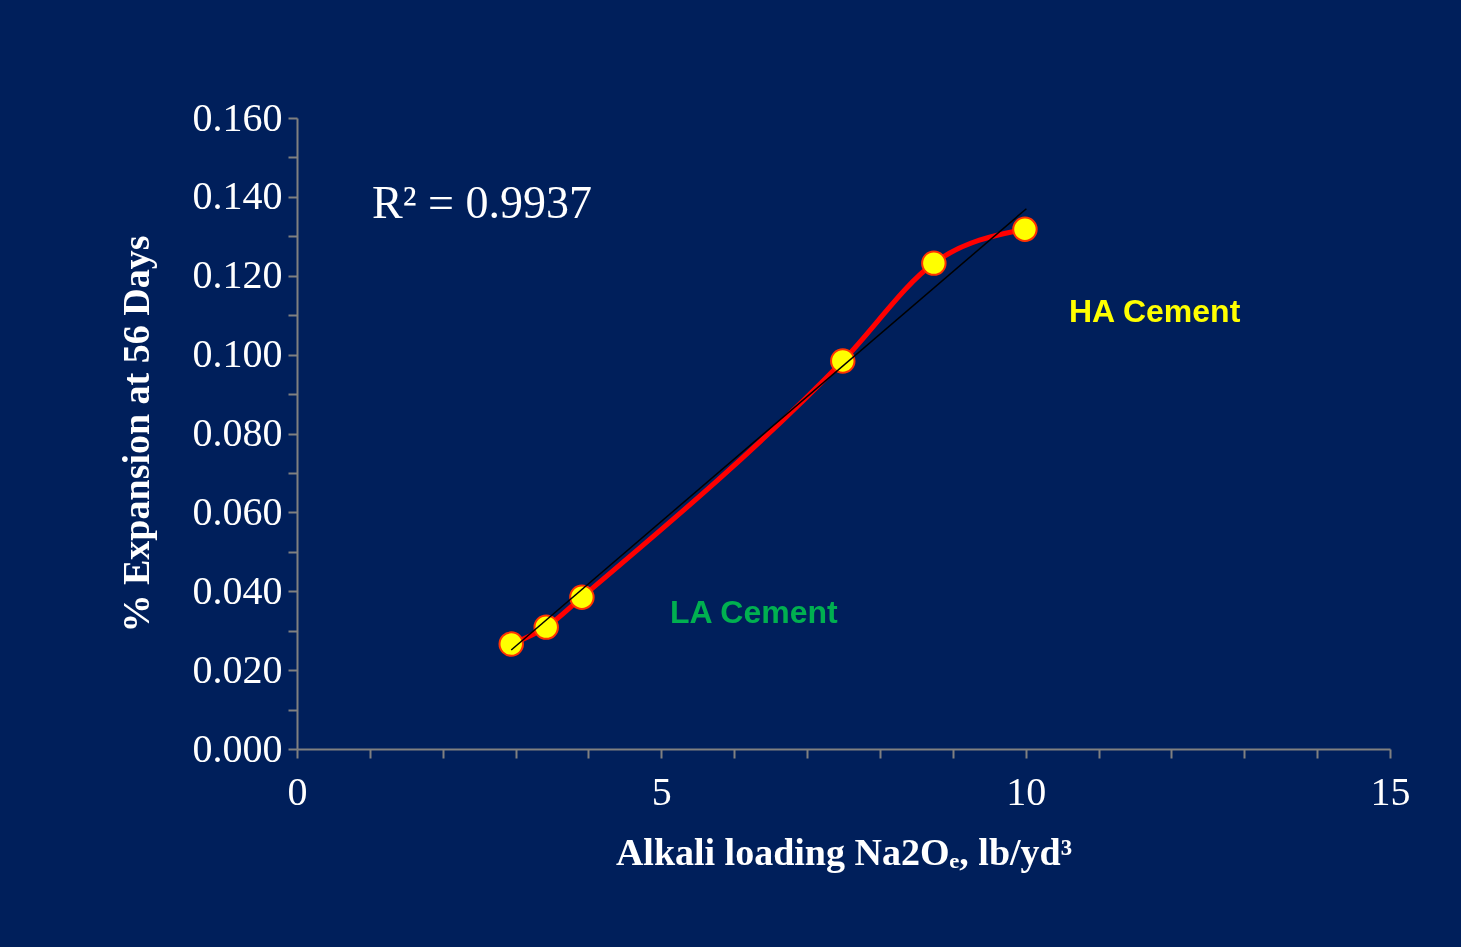 The width and height of the screenshot is (1461, 947). What do you see at coordinates (297, 791) in the screenshot?
I see `x-tick-label: 0` at bounding box center [297, 791].